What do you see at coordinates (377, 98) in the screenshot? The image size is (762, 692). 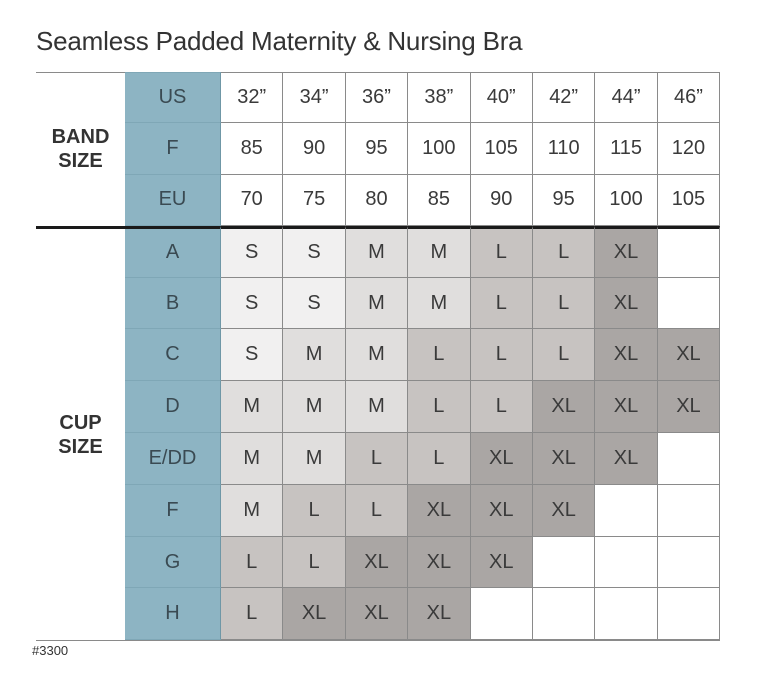 I see `band-cell: 36”` at bounding box center [377, 98].